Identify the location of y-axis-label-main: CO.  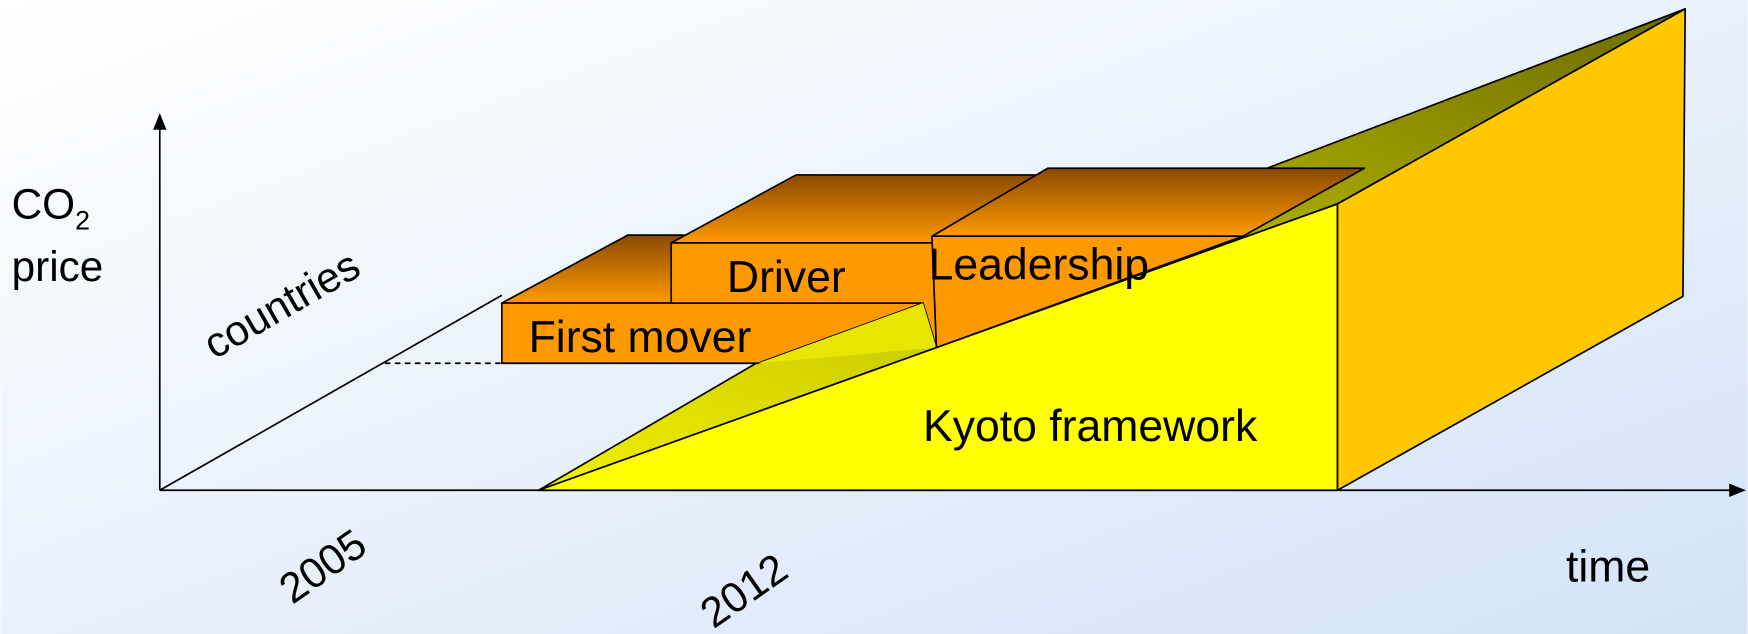
(43, 203).